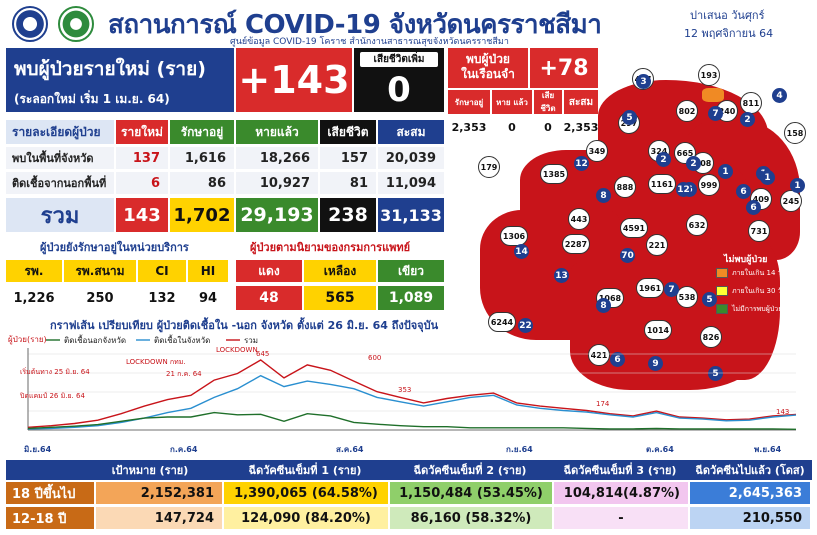 The width and height of the screenshot is (817, 535). I want to click on chart-legend-label: ติดเชื้อนอกจังหวัด, so click(95, 339).